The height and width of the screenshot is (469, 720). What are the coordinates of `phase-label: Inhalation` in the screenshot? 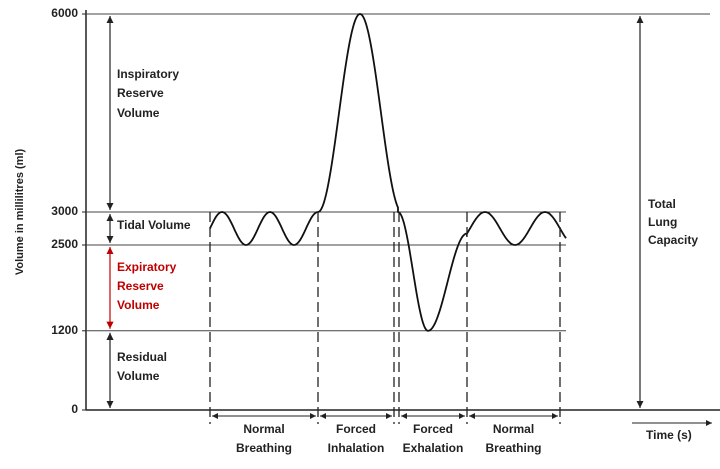 It's located at (356, 448).